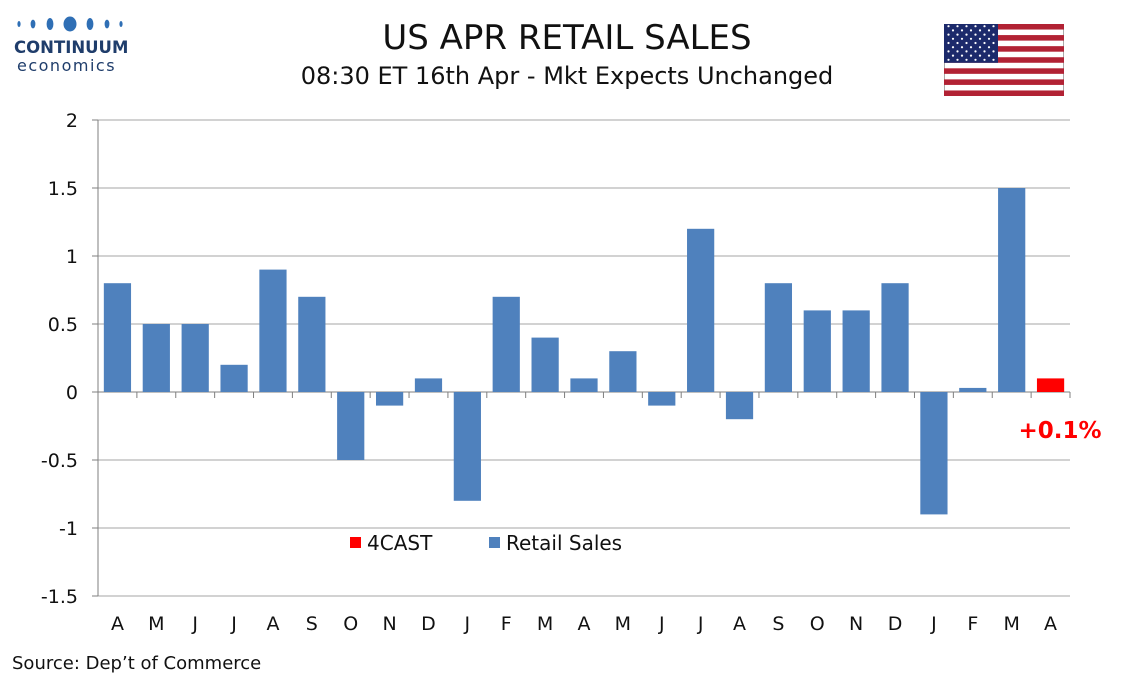  I want to click on logo-dots-icon, so click(70, 24).